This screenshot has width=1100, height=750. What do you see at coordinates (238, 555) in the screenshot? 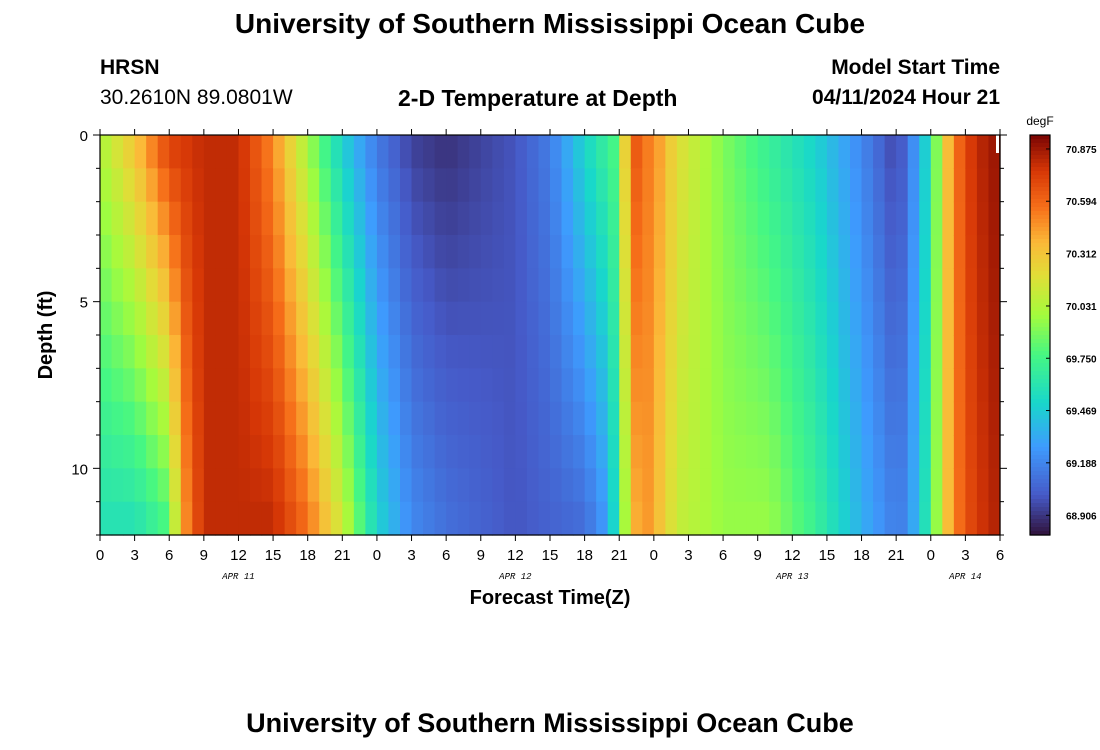
I see `x-tick-label: 12` at bounding box center [238, 555].